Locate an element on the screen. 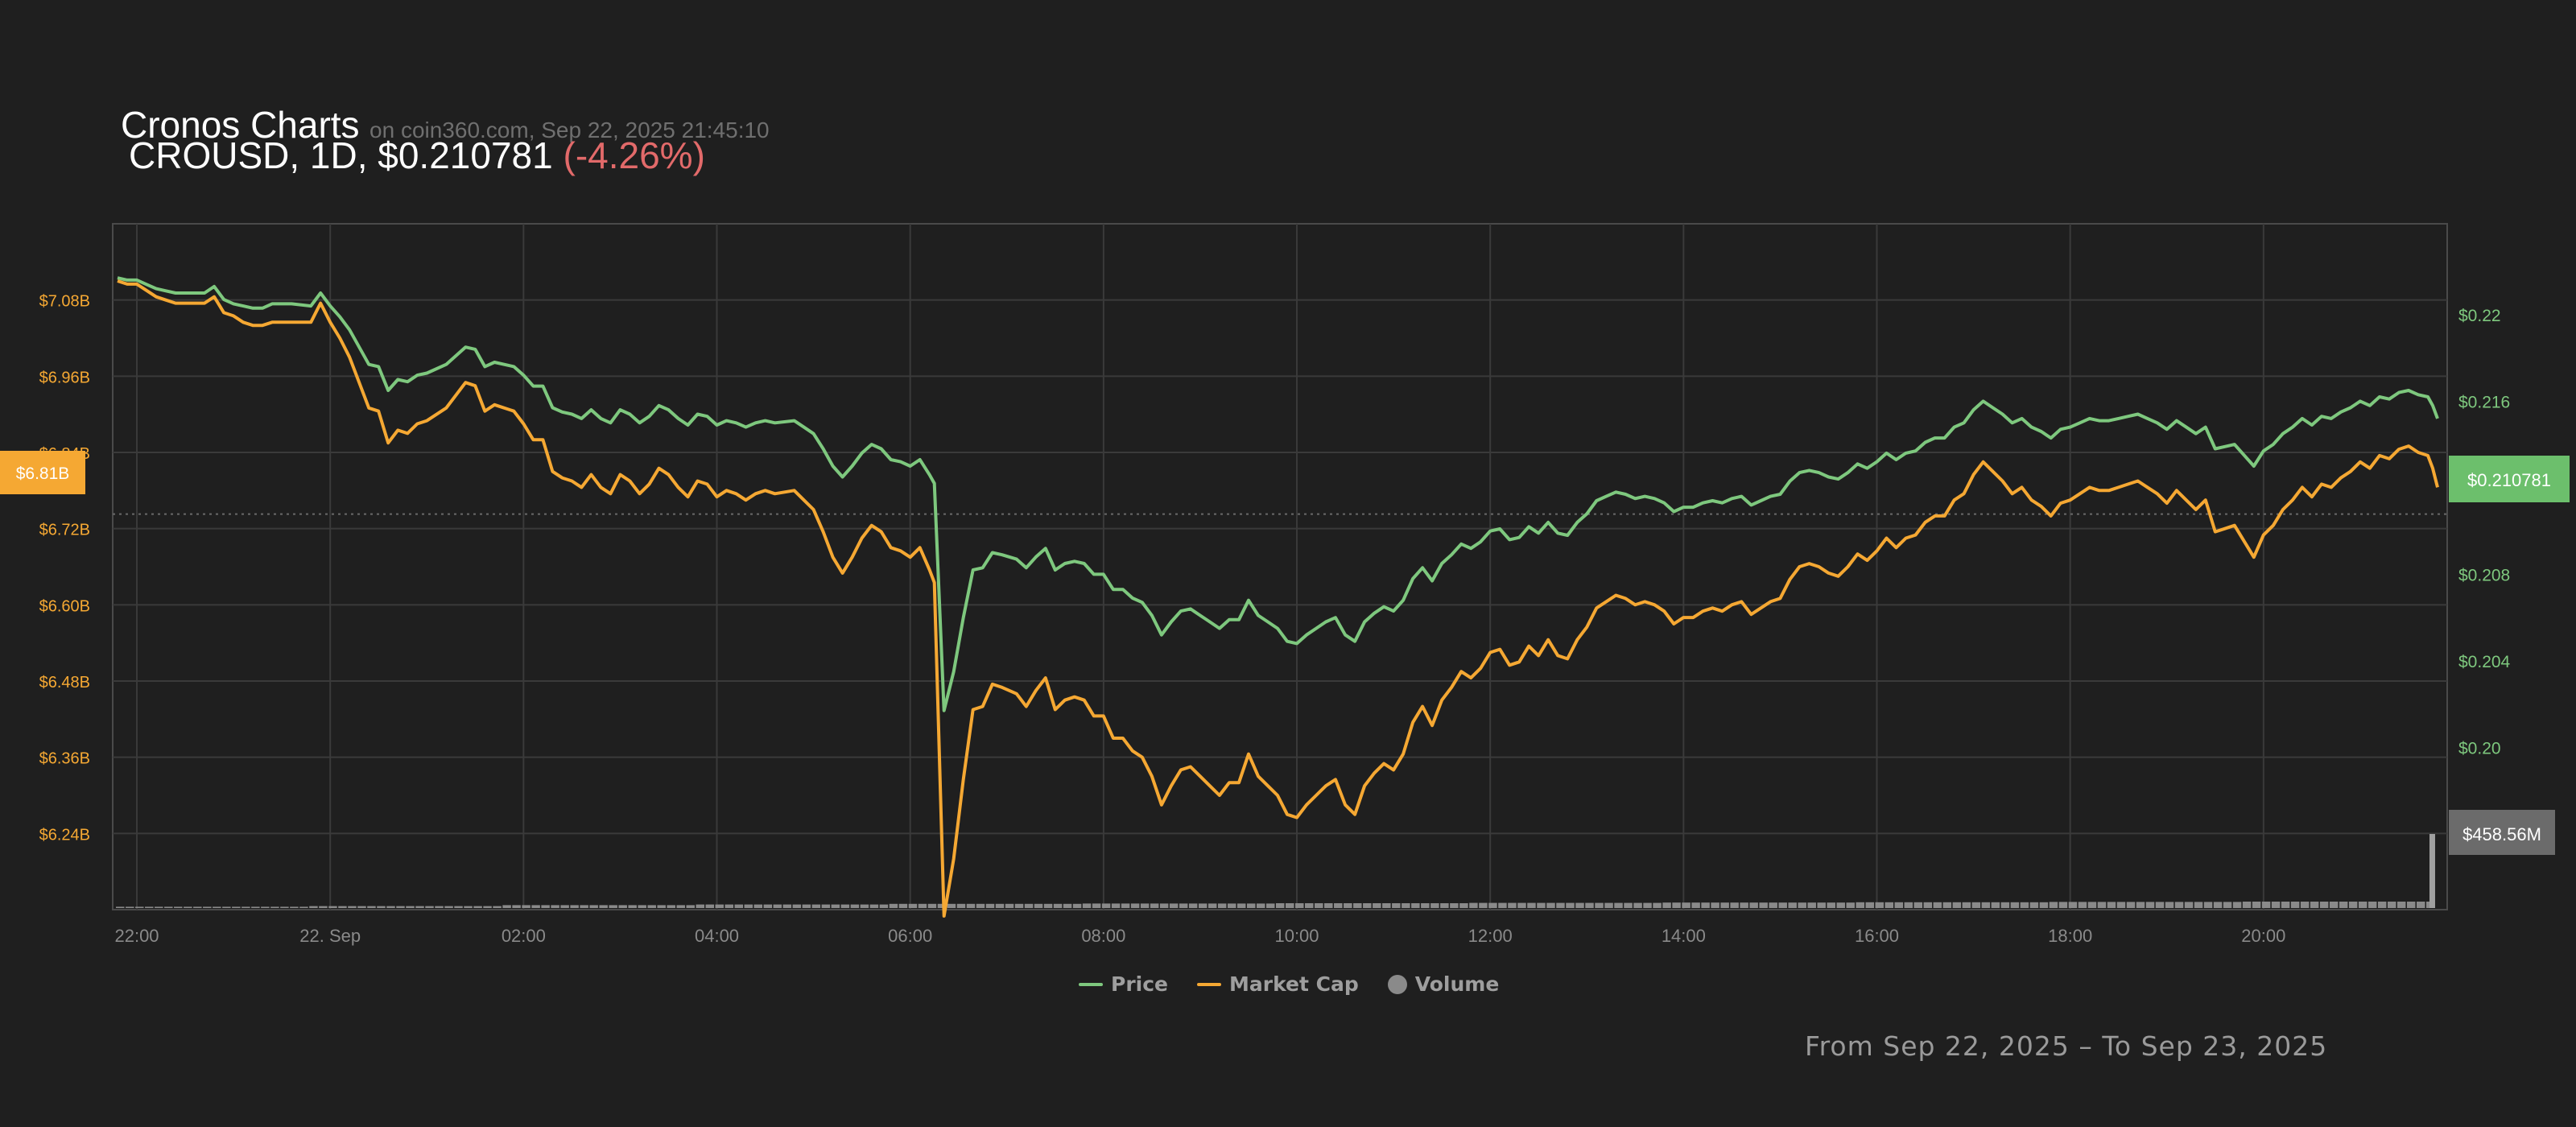 The image size is (2576, 1127). price-current-label: $0.210781 is located at coordinates (2509, 480).